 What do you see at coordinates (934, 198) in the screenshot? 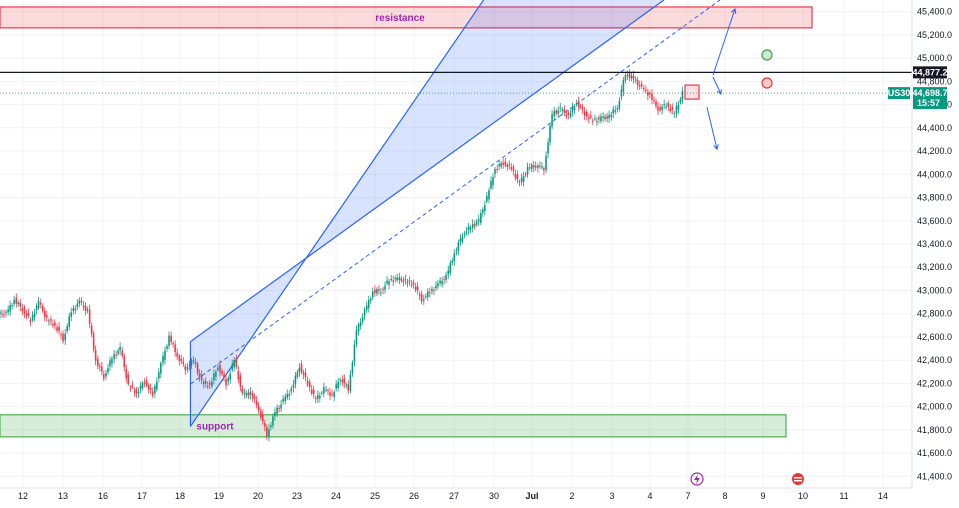
I see `y-tick-label: 43,800.0` at bounding box center [934, 198].